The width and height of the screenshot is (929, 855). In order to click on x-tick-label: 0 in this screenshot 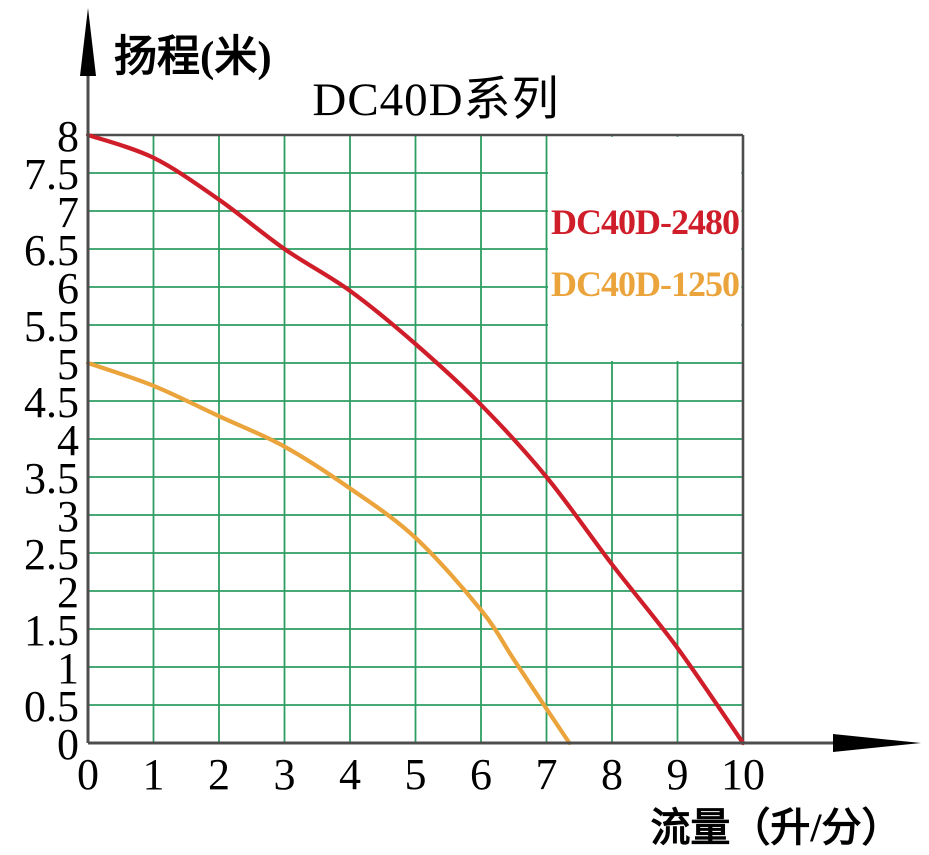, I will do `click(88, 774)`.